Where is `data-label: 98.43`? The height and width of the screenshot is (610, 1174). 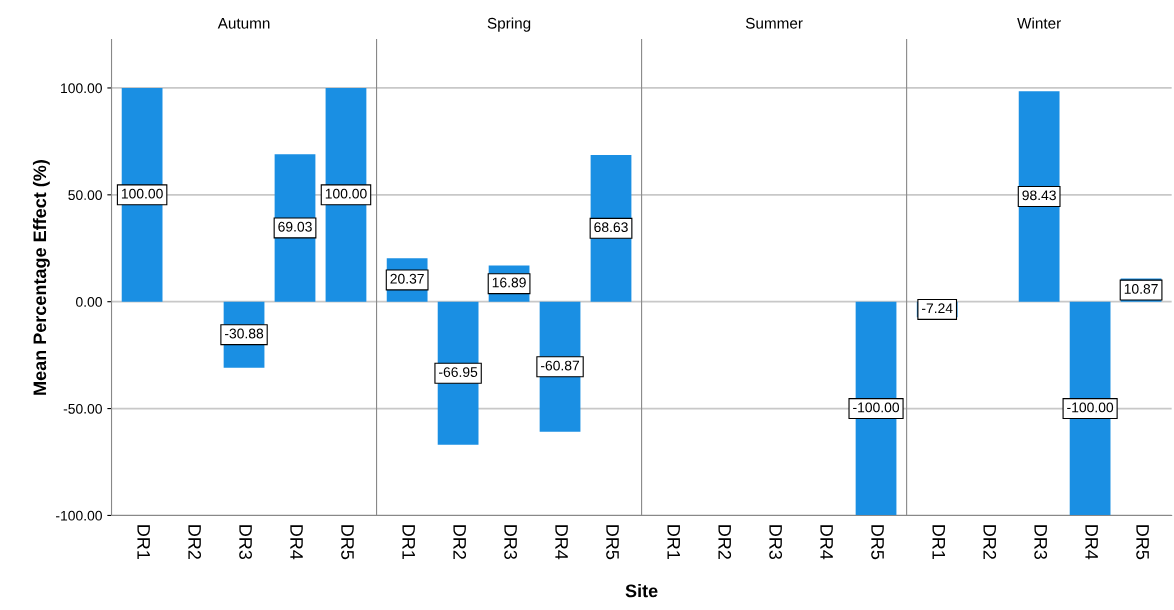 data-label: 98.43 is located at coordinates (1039, 195).